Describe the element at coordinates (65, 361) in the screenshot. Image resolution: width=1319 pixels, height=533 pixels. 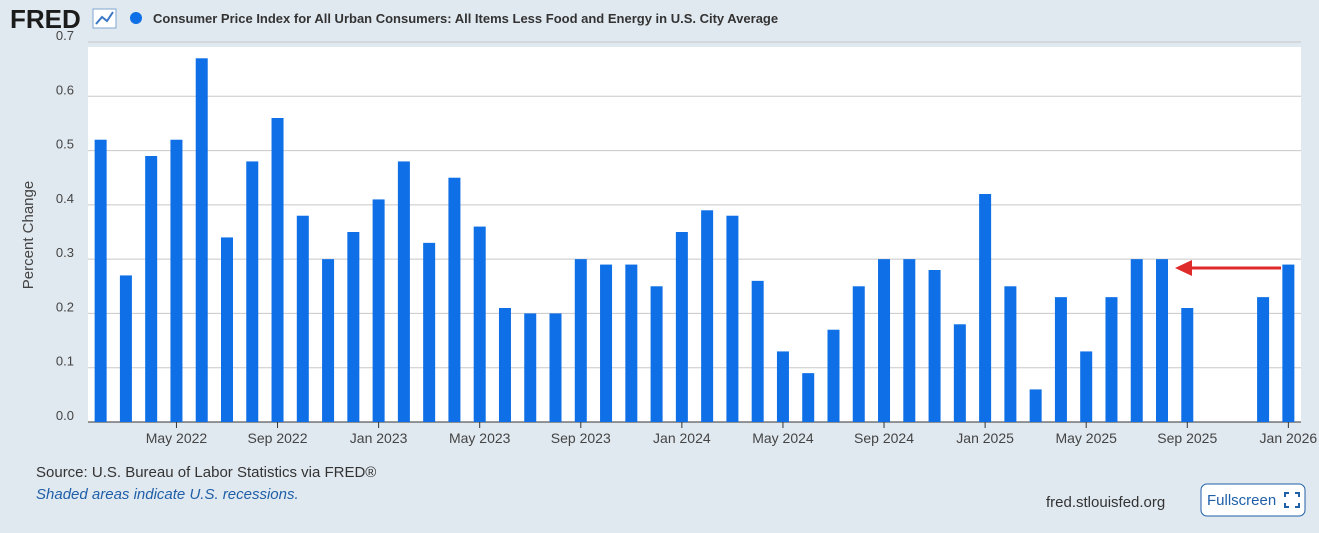
I see `y-tick-label: 0.1` at that location.